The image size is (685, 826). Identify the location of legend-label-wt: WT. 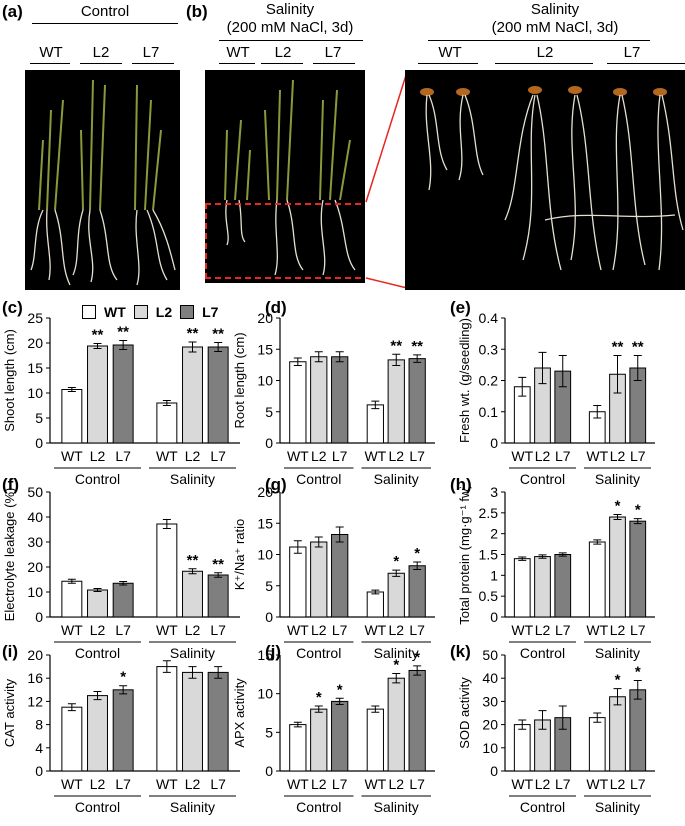
(115, 312).